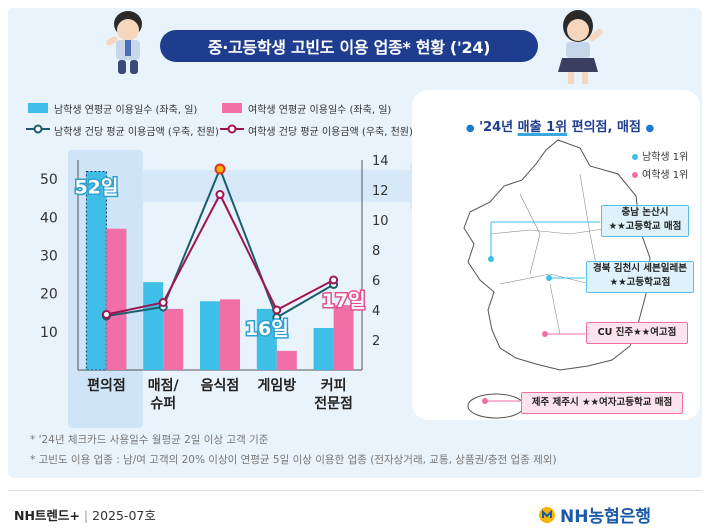 This screenshot has height=531, width=710. I want to click on marker-gimcheon, so click(549, 278).